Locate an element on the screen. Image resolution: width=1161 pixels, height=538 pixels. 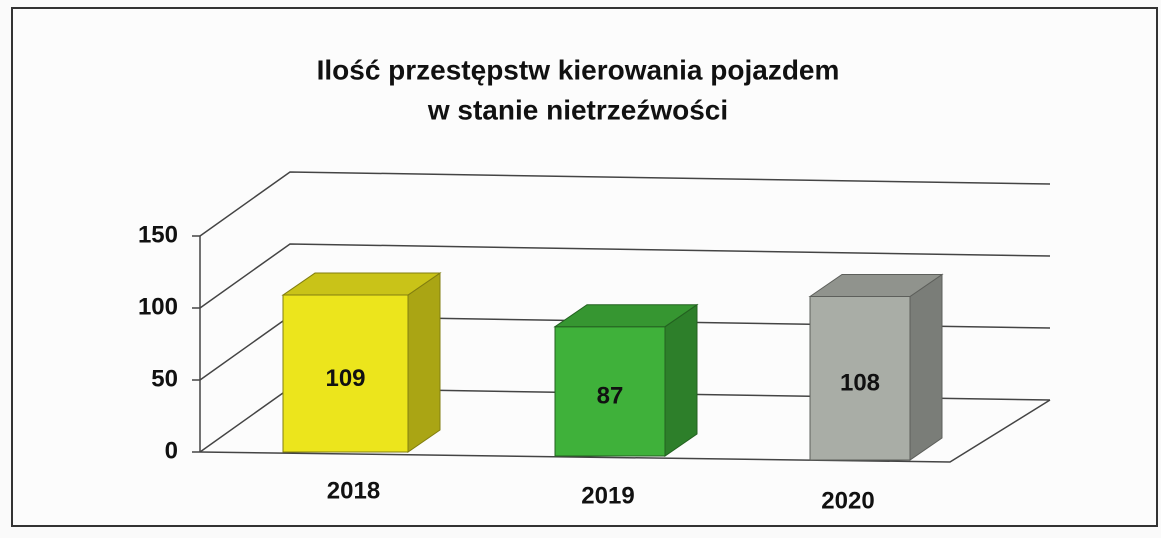
floor-edge is located at coordinates (625, 431).